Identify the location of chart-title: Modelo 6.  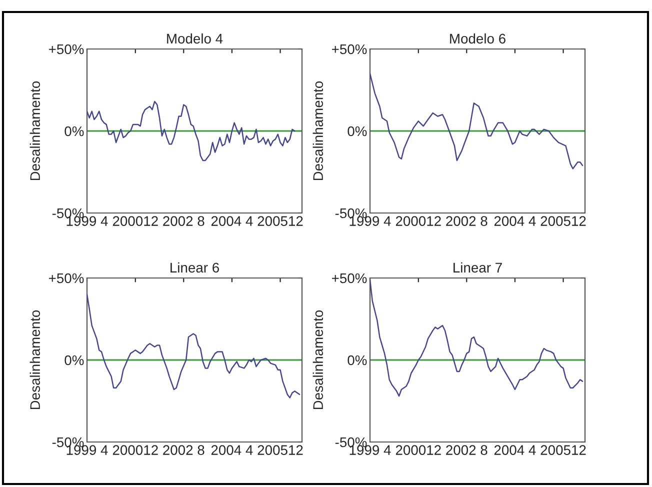
(478, 38).